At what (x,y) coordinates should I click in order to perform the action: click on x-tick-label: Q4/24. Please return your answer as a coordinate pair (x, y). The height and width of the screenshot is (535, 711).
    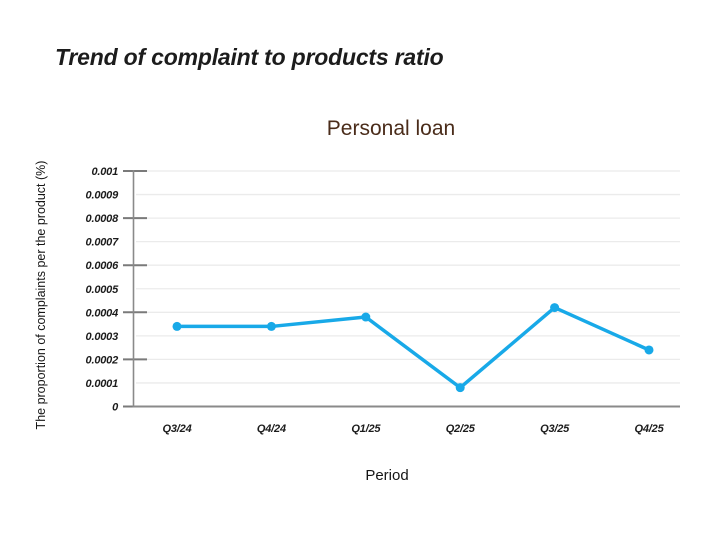
    Looking at the image, I should click on (271, 429).